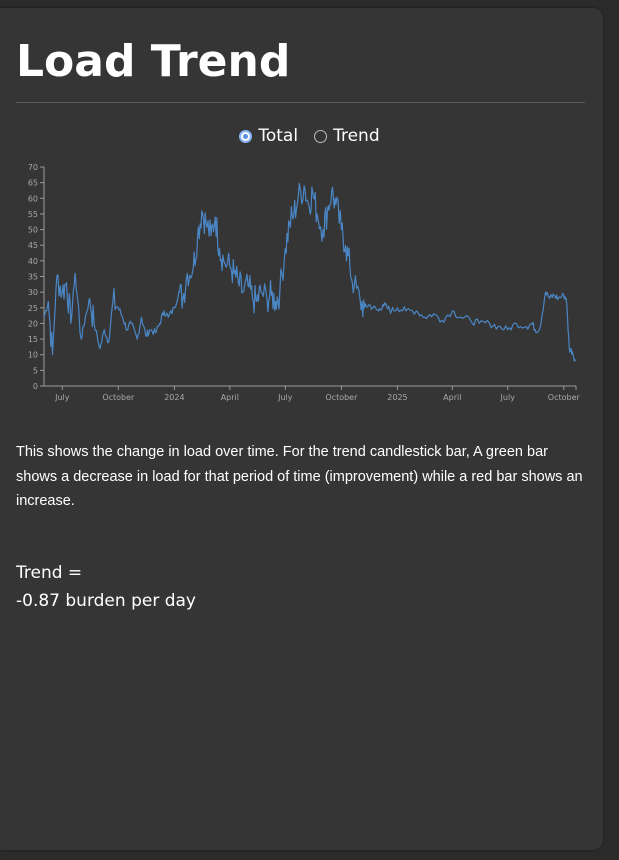 The image size is (619, 860). Describe the element at coordinates (33, 308) in the screenshot. I see `y-tick-label: 25` at that location.